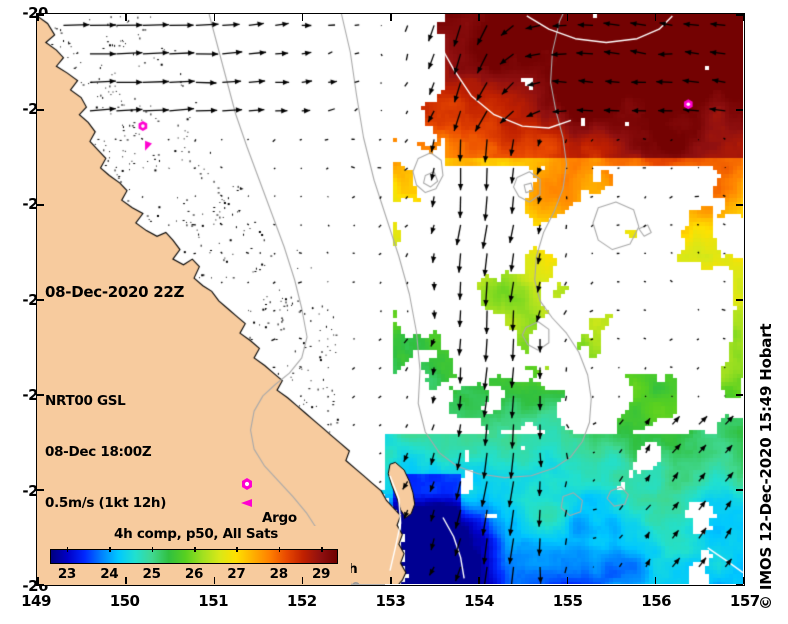 The image size is (788, 624). I want to click on x-tick-label: 156, so click(656, 601).